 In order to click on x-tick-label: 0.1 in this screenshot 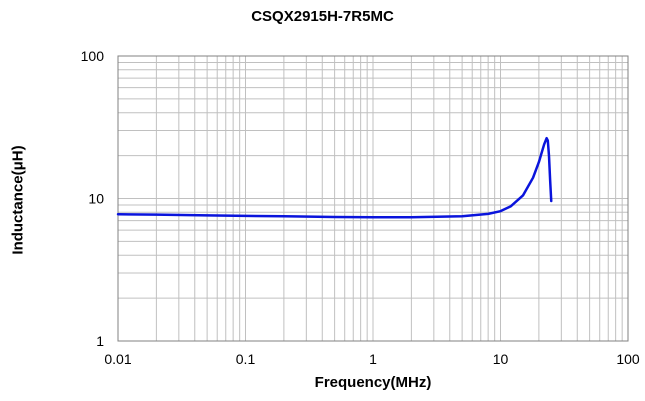, I will do `click(246, 359)`.